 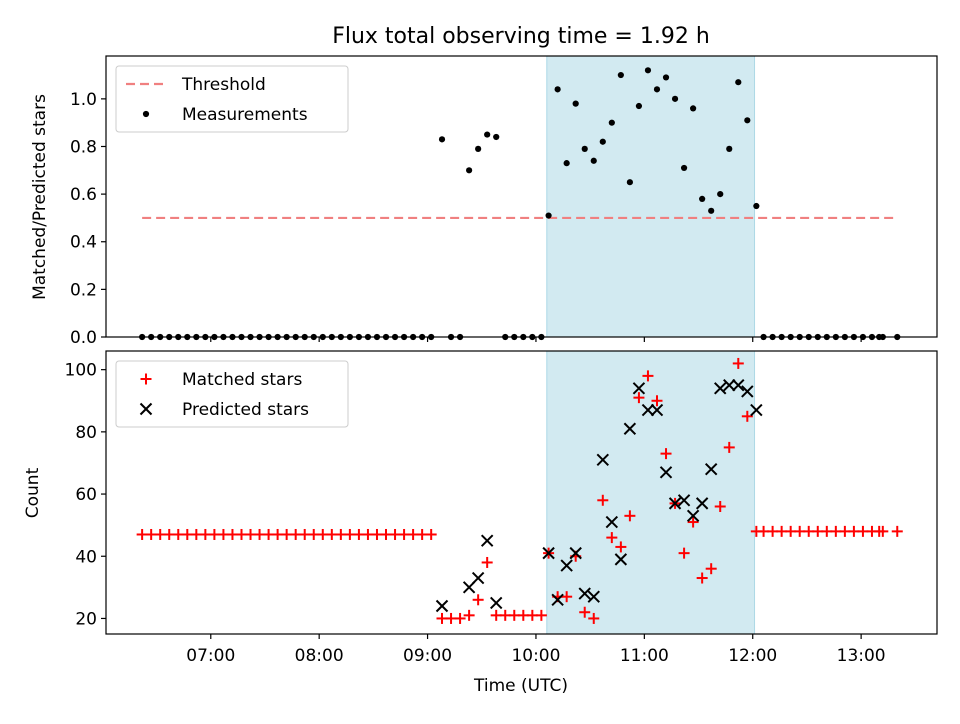 What do you see at coordinates (83, 147) in the screenshot?
I see `top-y-tick-label: 0.8` at bounding box center [83, 147].